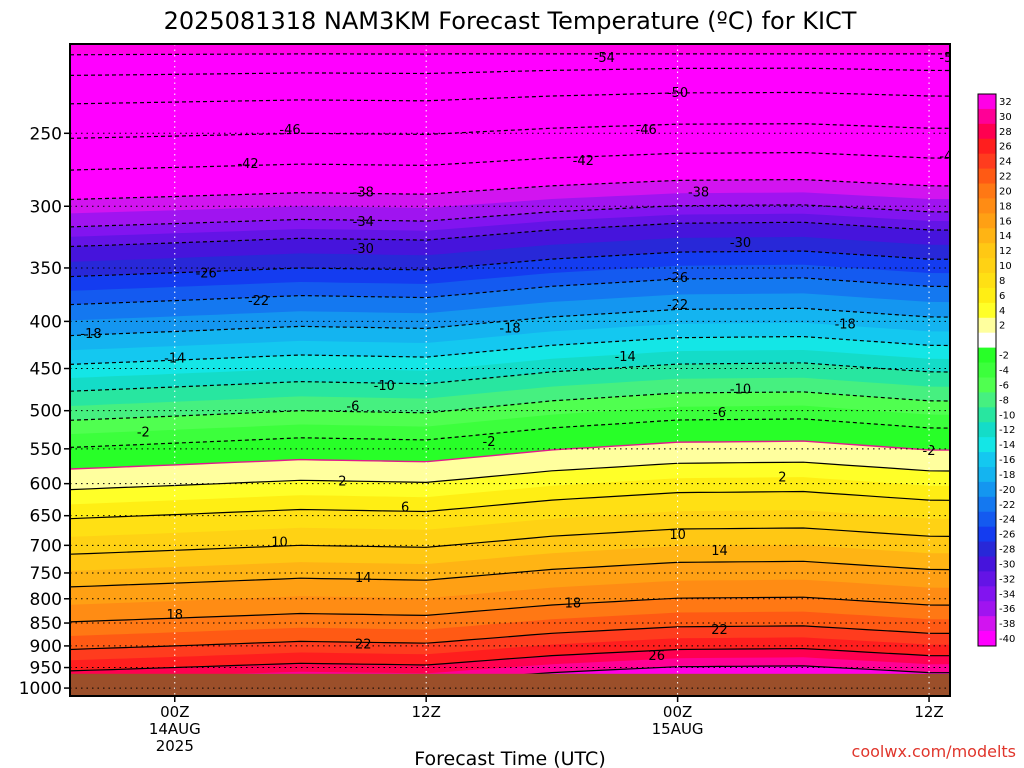 Image resolution: width=1024 pixels, height=768 pixels. I want to click on colorbar-label: 26, so click(1005, 147).